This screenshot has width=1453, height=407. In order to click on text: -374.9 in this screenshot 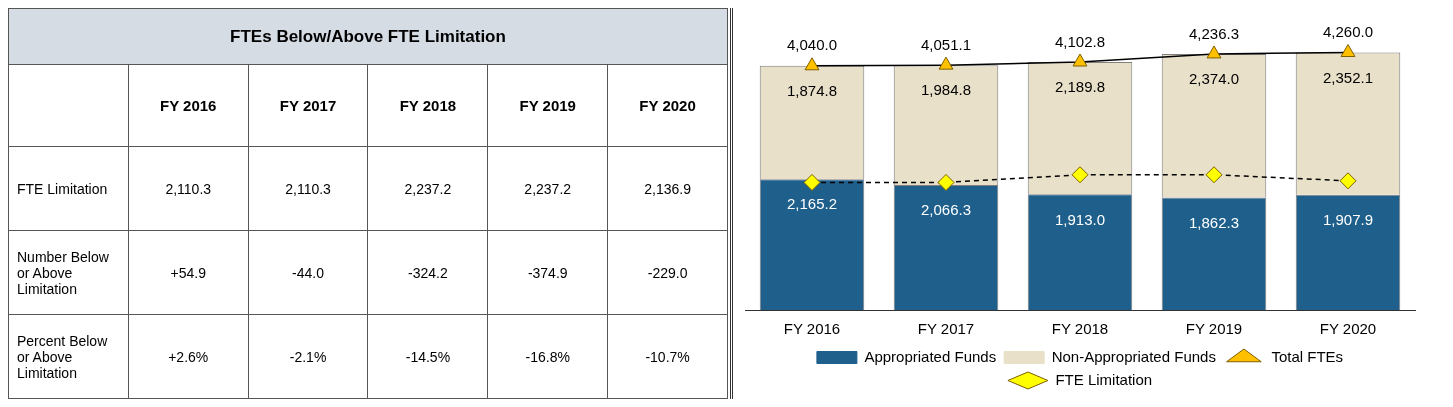, I will do `click(547, 272)`.